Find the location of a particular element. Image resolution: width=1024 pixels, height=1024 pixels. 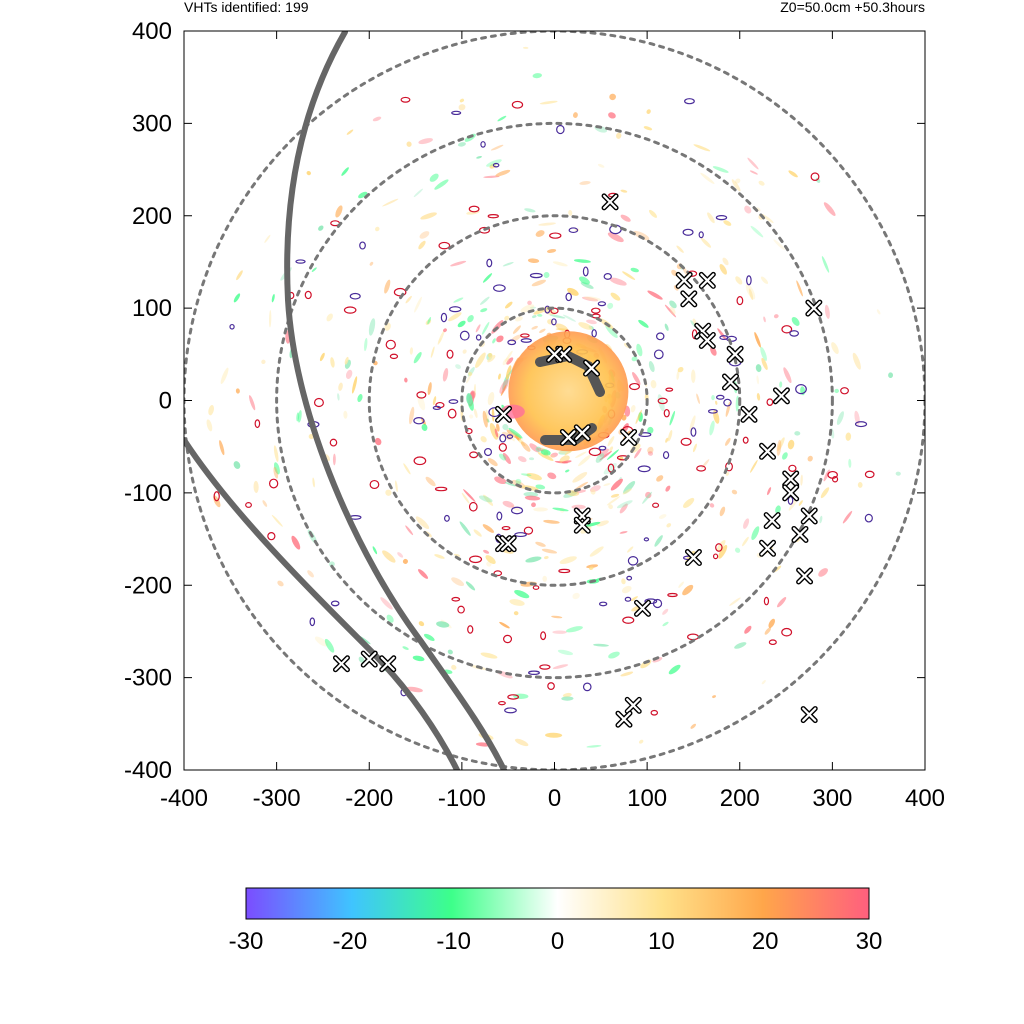

y-tick-label: 100 is located at coordinates (152, 308).